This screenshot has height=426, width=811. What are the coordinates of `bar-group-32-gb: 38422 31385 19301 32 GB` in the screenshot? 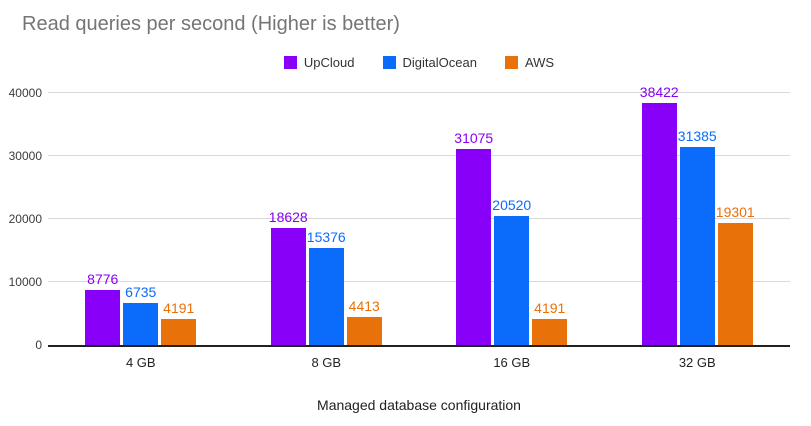 It's located at (697, 227).